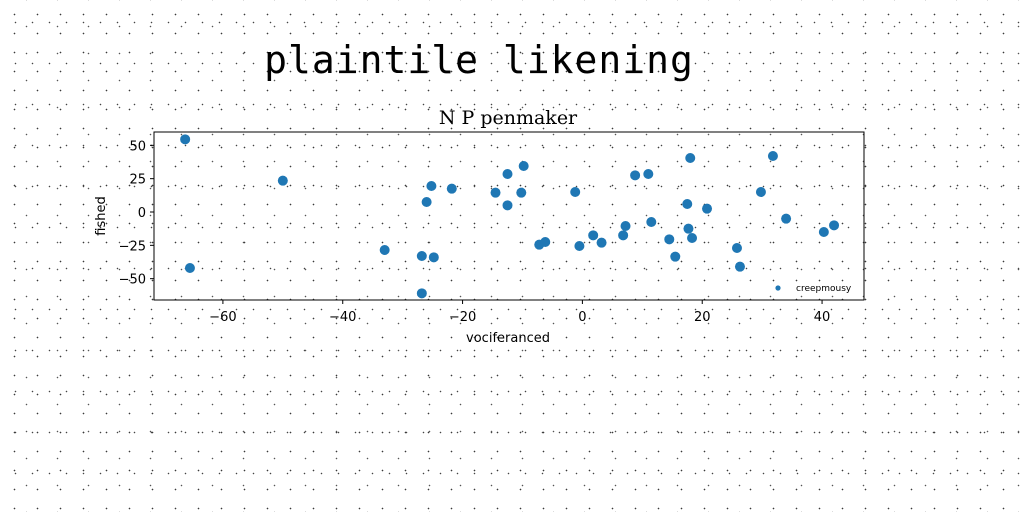  Describe the element at coordinates (508, 118) in the screenshot. I see `chart-title: N P penmaker` at that location.